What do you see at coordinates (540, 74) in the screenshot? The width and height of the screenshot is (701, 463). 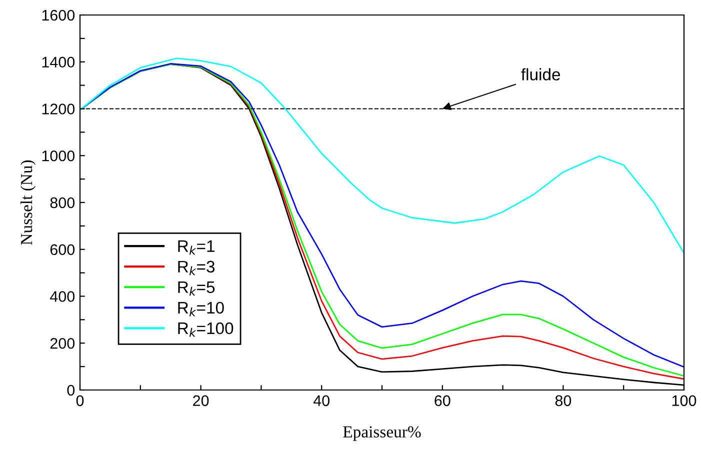 I see `annotation: fluide` at bounding box center [540, 74].